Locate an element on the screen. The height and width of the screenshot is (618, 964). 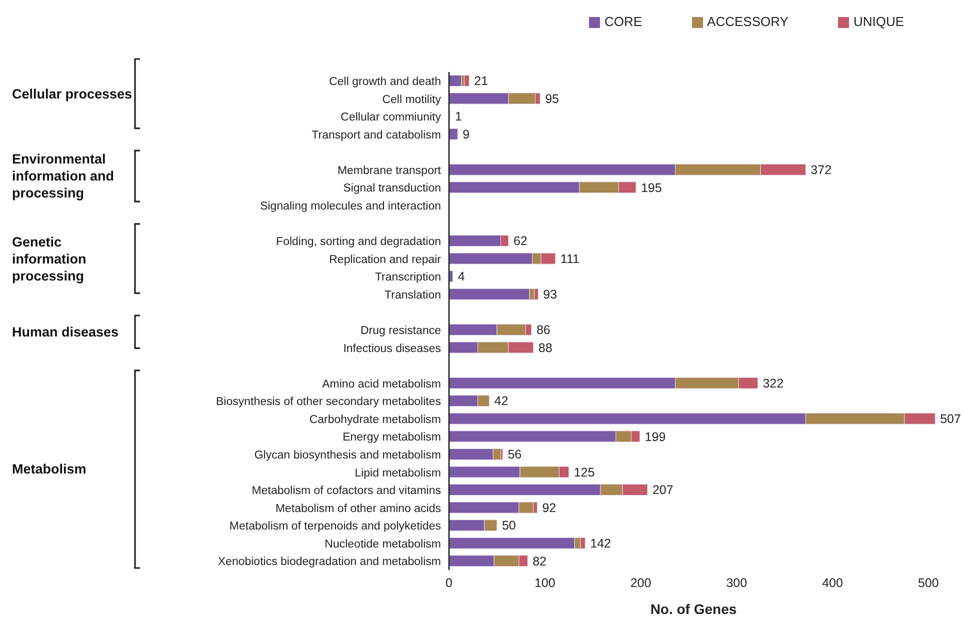
y-tick-label: Lipid metabolism is located at coordinates (397, 473).